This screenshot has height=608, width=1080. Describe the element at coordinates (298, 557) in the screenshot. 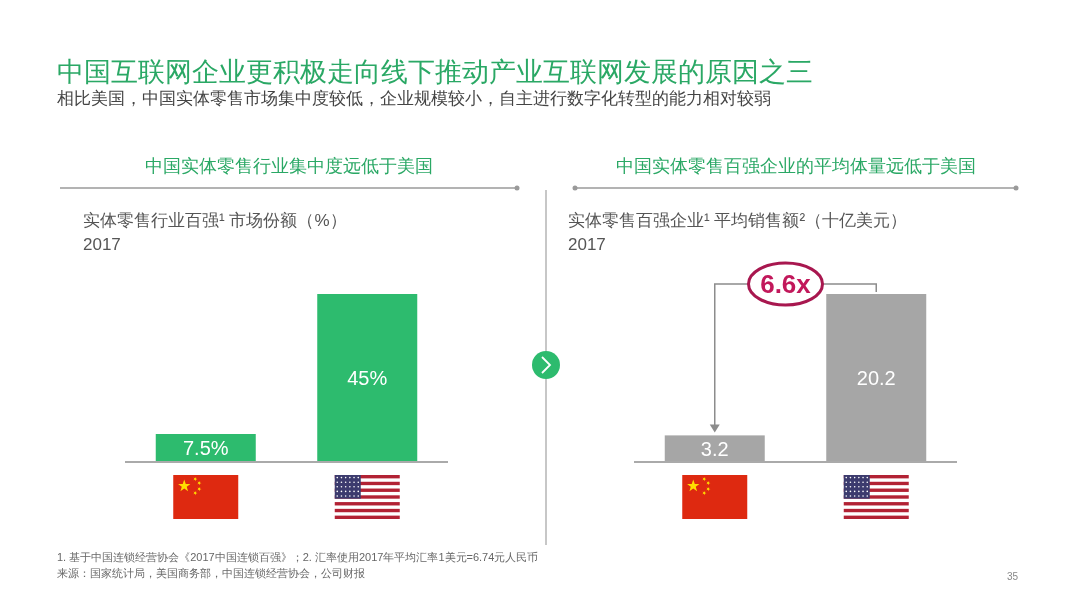

I see `text: 1. 基于中国连锁经营协会《2017中国连锁百强》；2. 汇率使用2017年平均汇率1美元=6.74元人民币` at that location.